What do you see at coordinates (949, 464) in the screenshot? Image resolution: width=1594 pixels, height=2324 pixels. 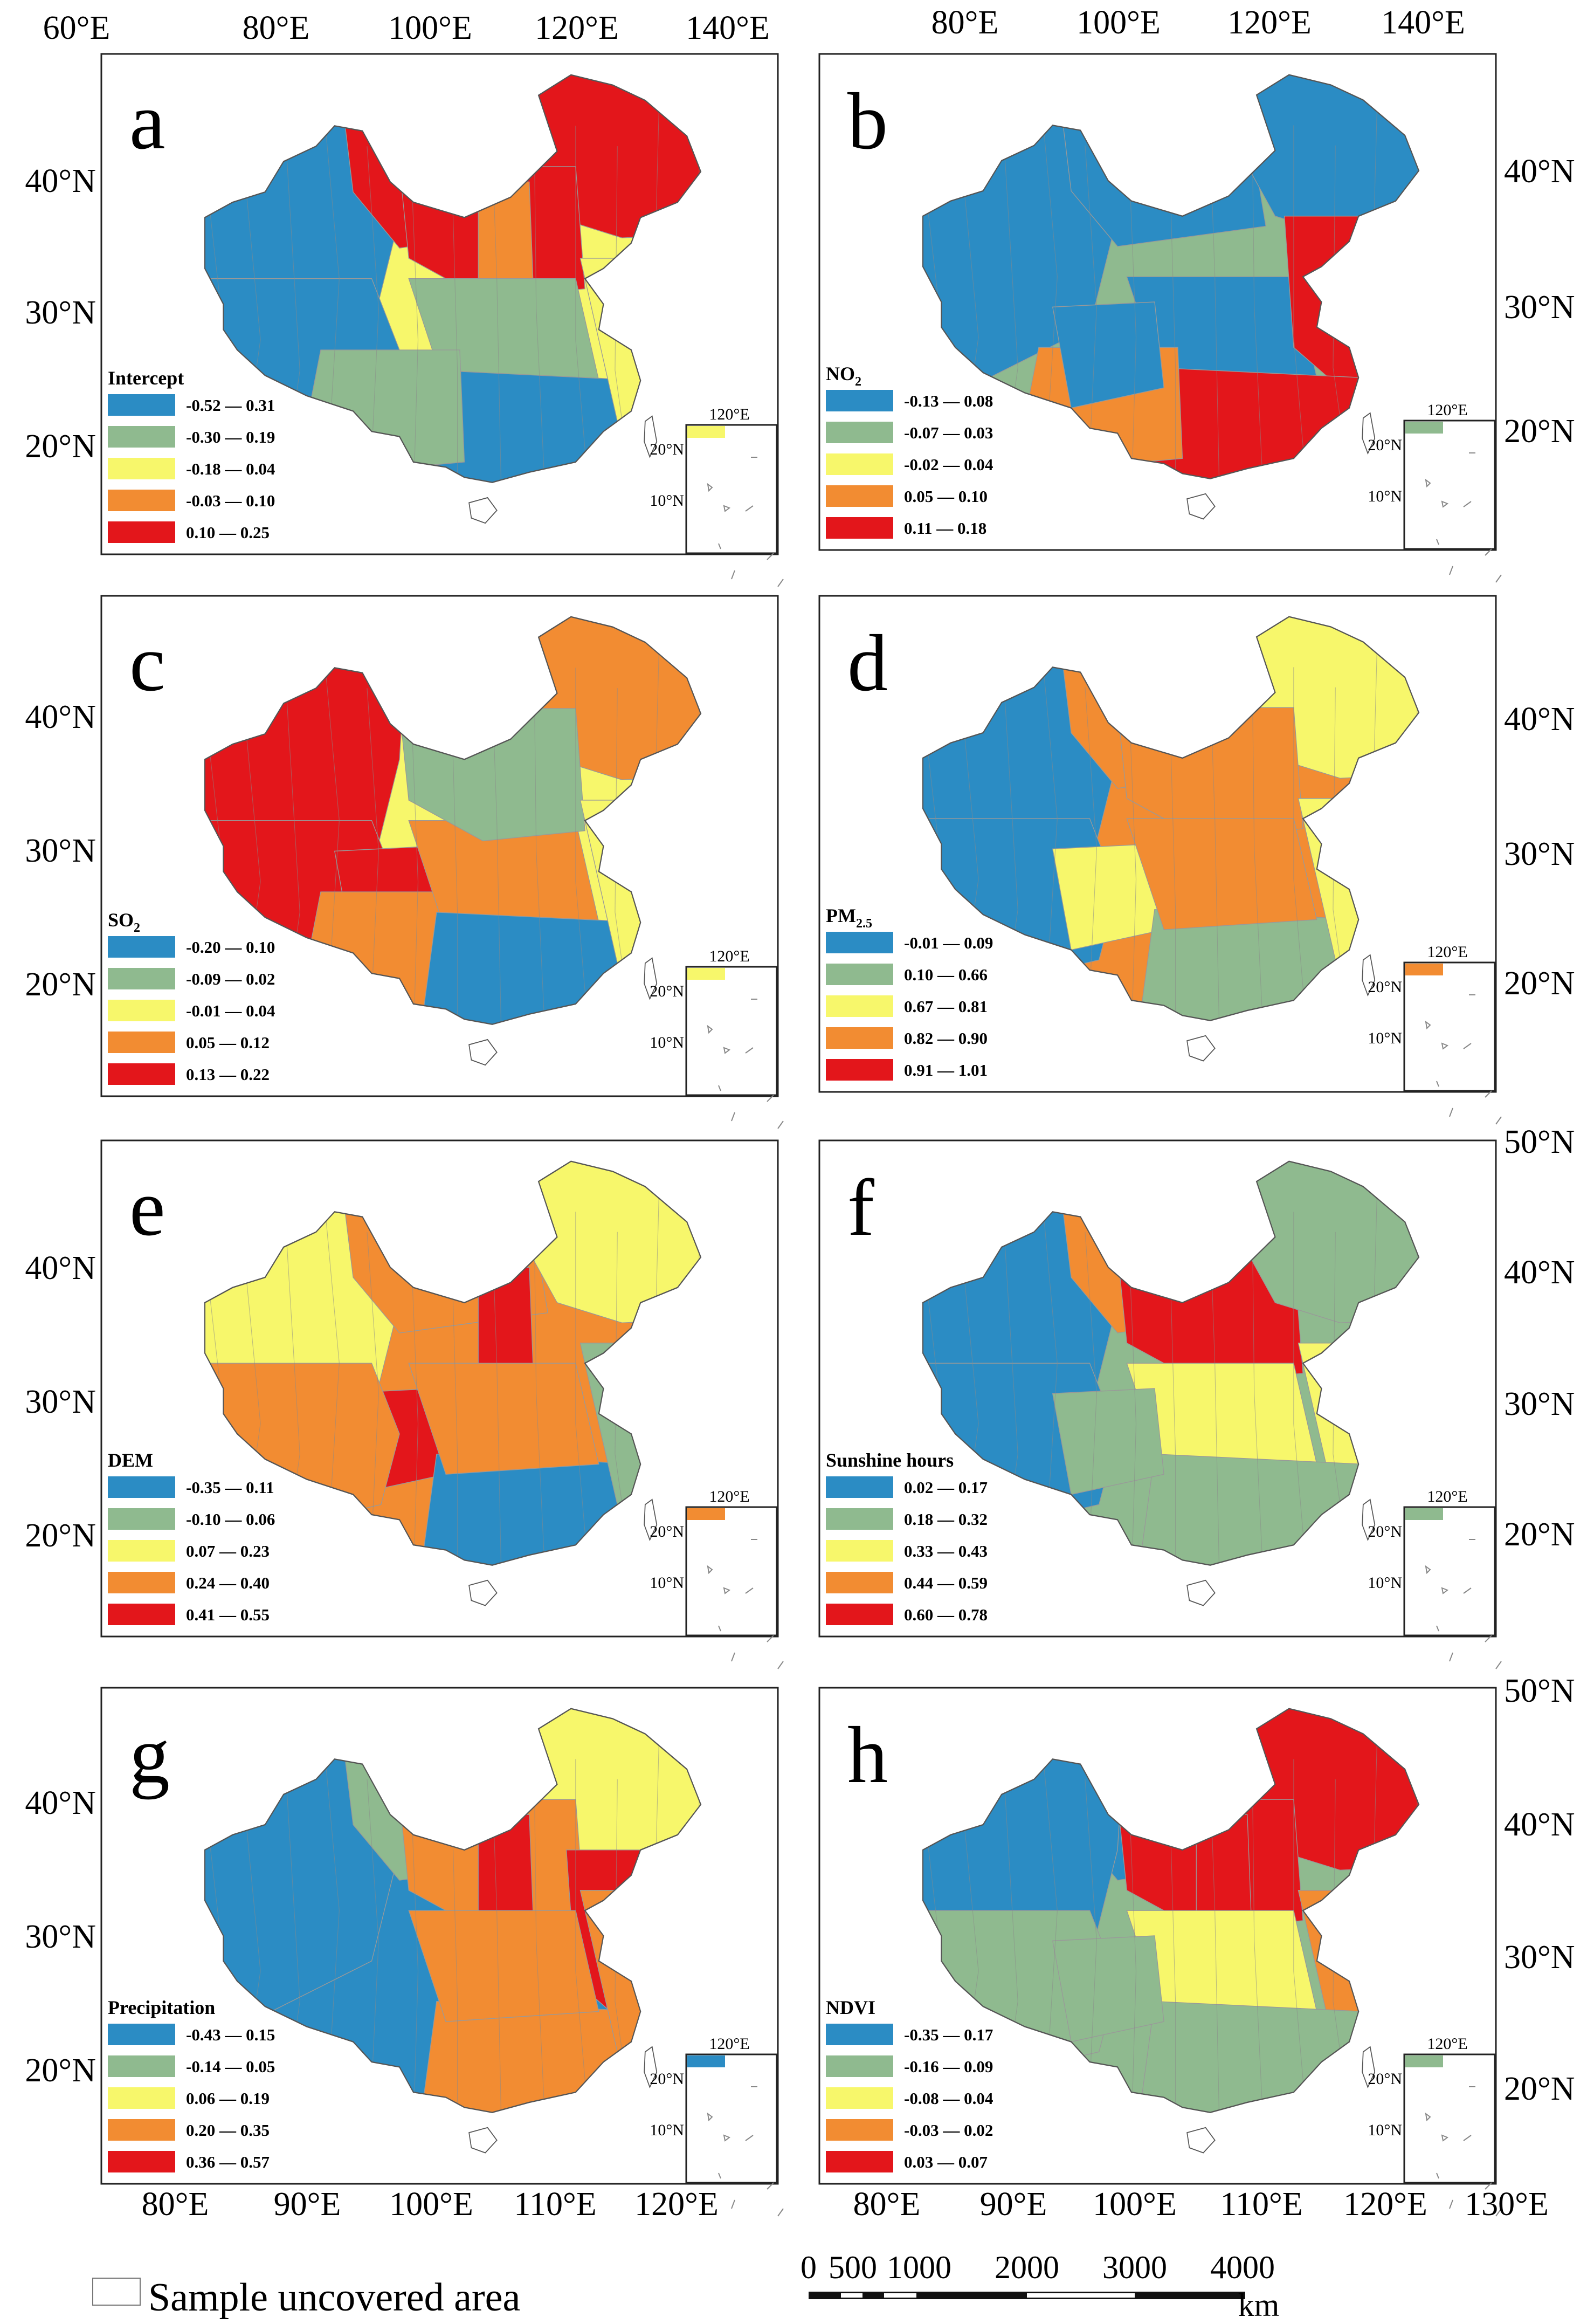 I see `legend-class-label: -0.02 — 0.04` at bounding box center [949, 464].